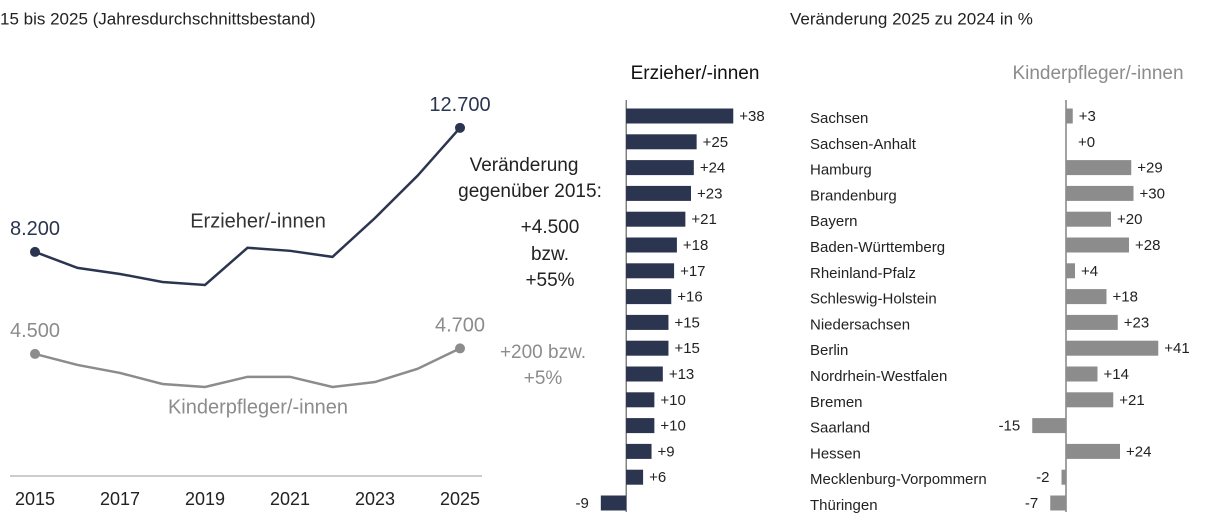  Describe the element at coordinates (543, 378) in the screenshot. I see `annotation: +5%` at that location.